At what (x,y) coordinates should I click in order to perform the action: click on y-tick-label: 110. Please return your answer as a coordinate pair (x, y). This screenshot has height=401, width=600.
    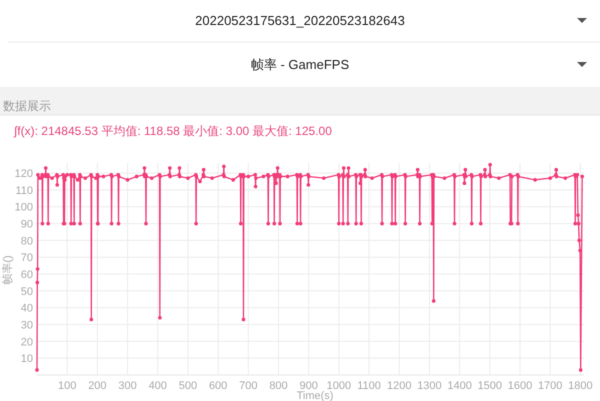
    Looking at the image, I should click on (24, 190).